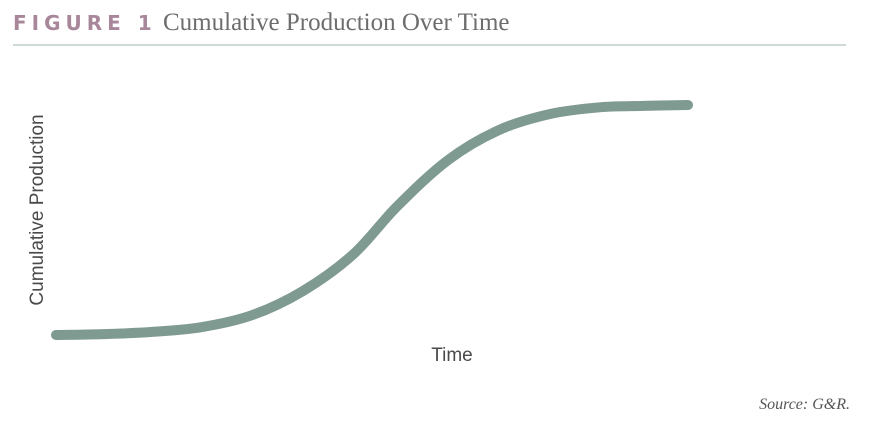 The width and height of the screenshot is (888, 436). Describe the element at coordinates (37, 209) in the screenshot. I see `y-axis-label: Cumulative Production` at that location.